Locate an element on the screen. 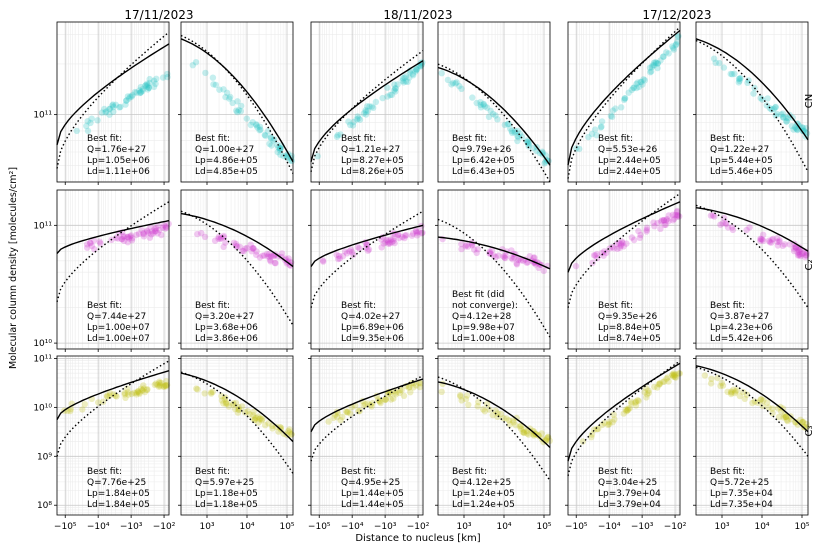  x-tick-label: 10⁵ is located at coordinates (286, 527).